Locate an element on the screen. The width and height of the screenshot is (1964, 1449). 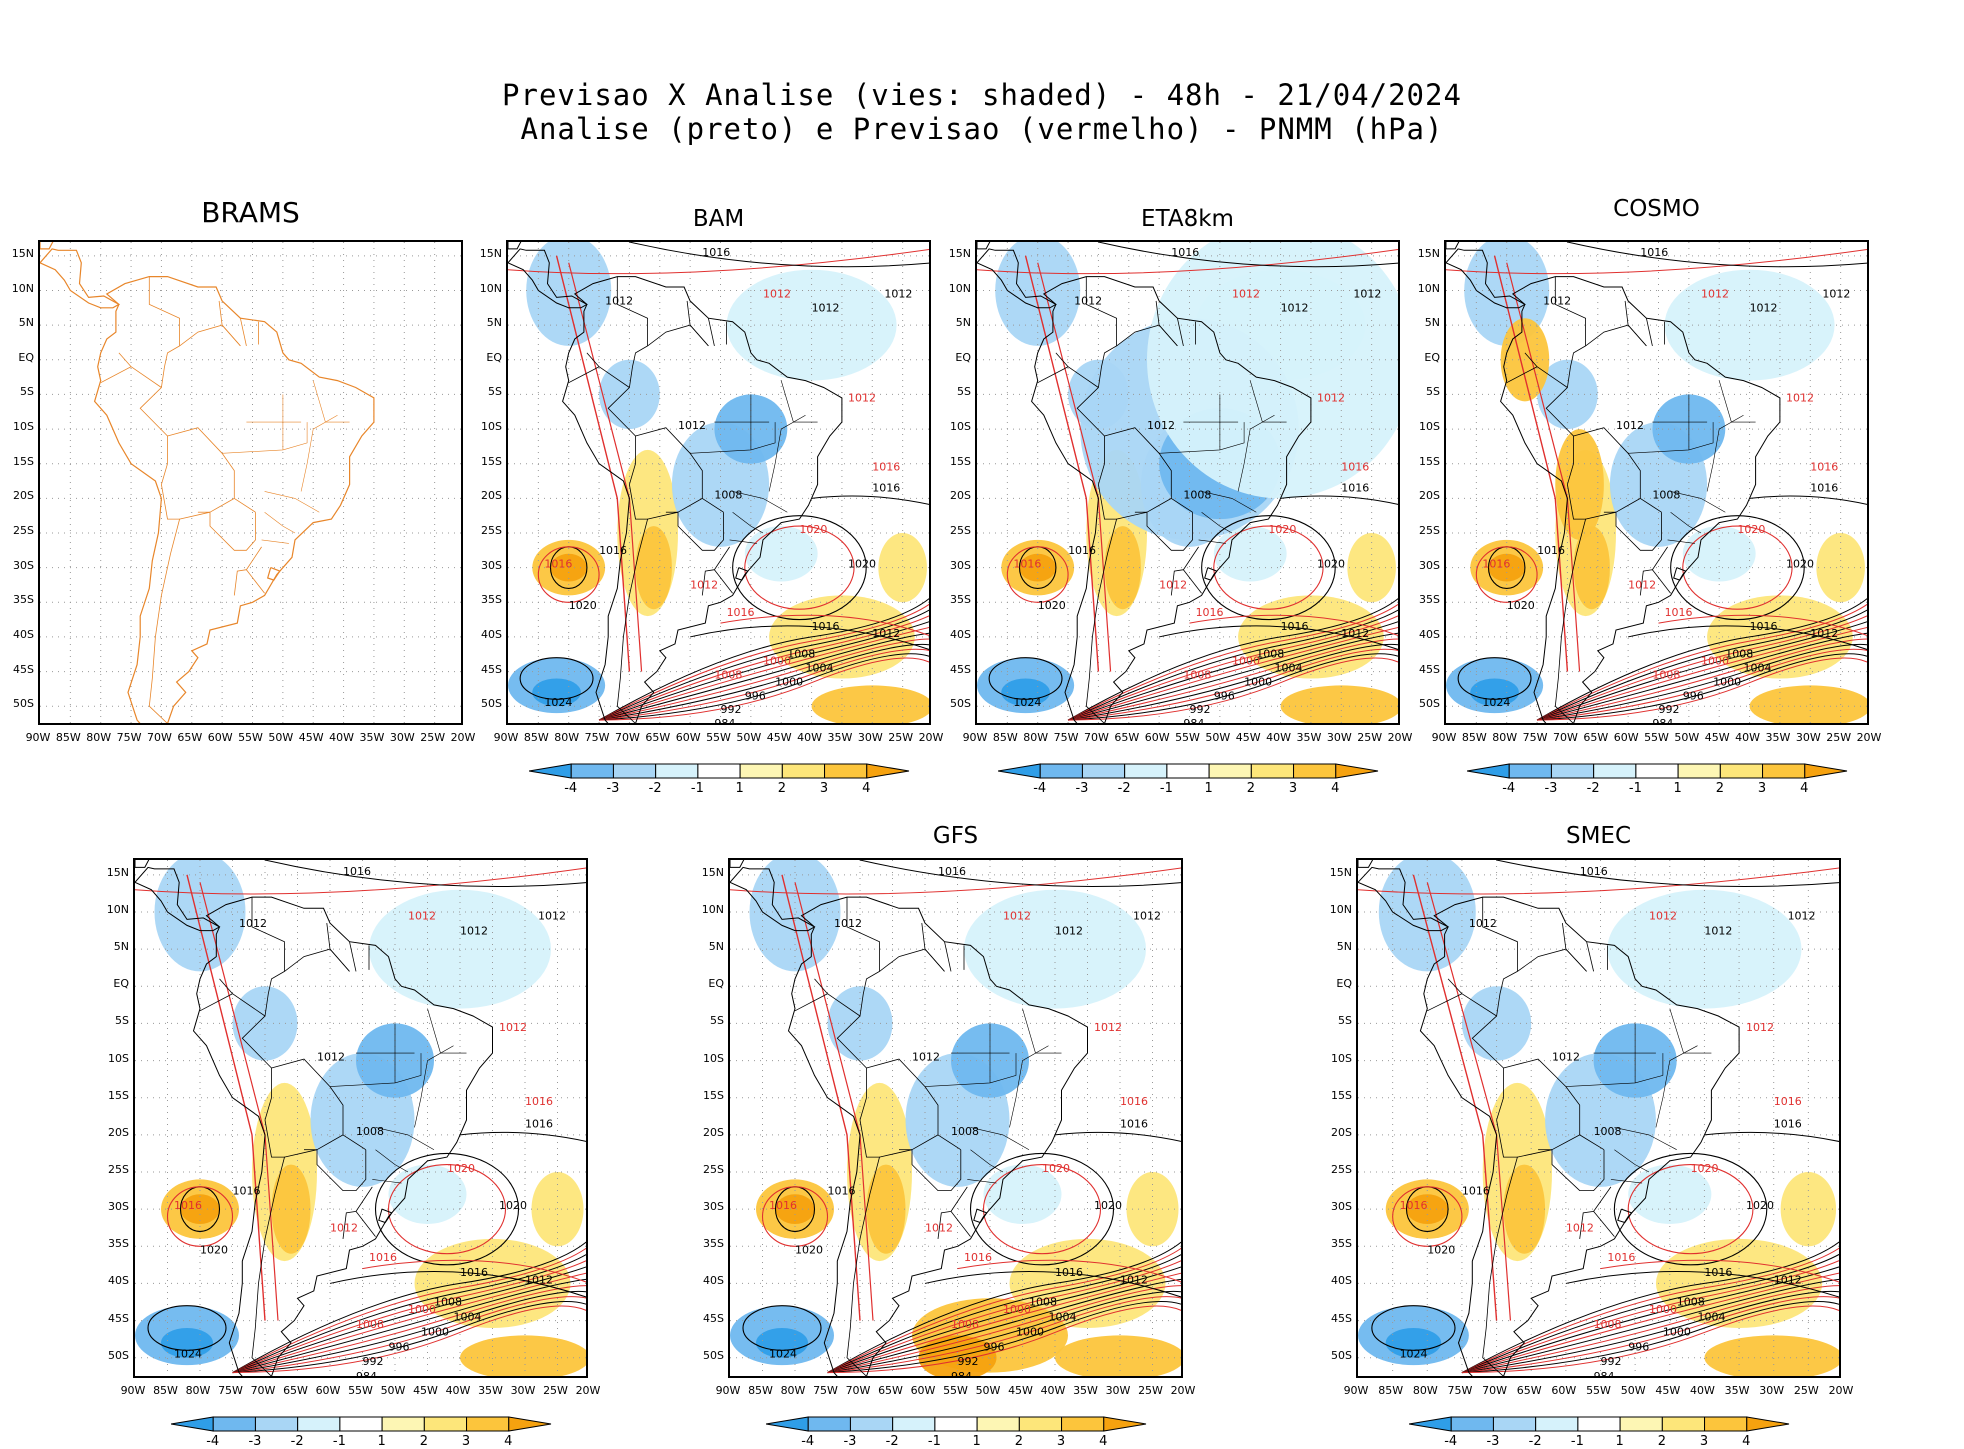
contour-label: 992 is located at coordinates (1611, 1361).